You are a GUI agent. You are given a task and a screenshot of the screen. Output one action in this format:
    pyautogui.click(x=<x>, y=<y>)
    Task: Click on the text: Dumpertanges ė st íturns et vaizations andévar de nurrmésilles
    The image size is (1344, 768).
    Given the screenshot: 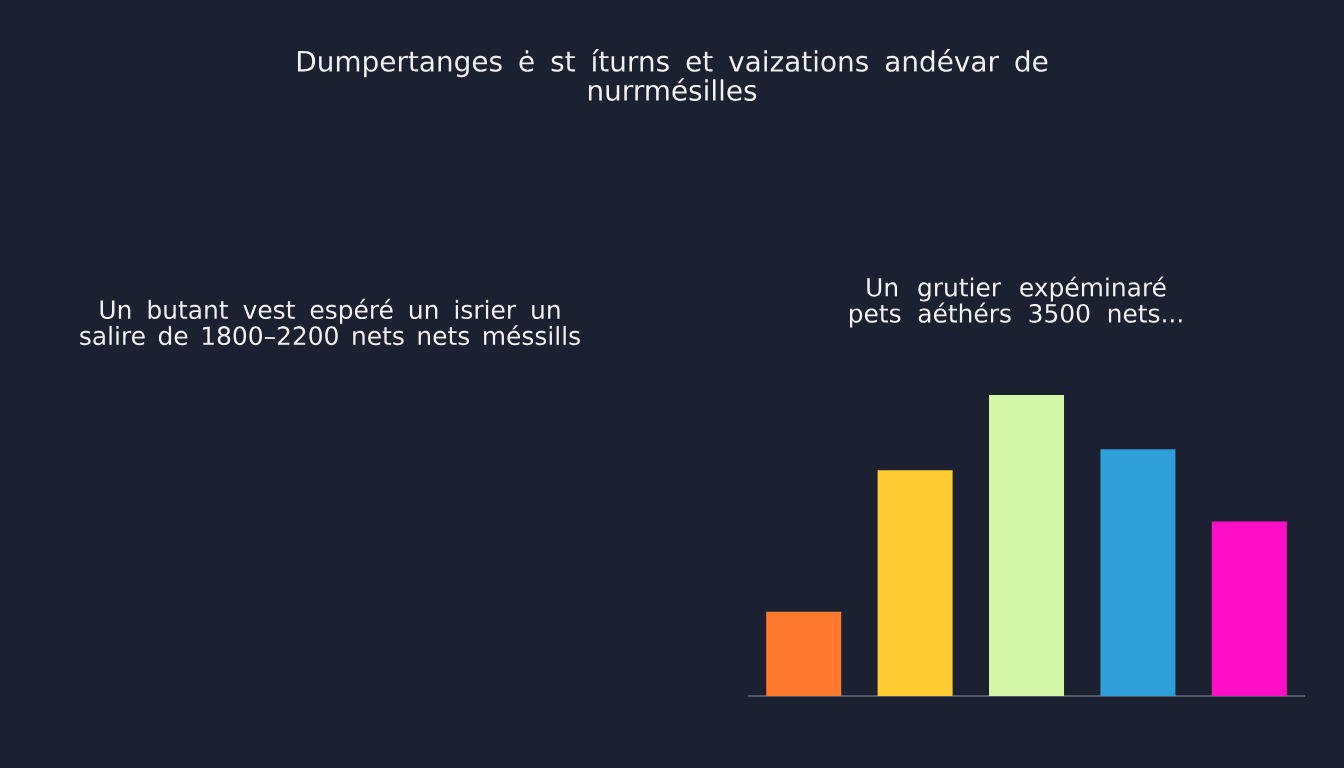 What is the action you would take?
    pyautogui.click(x=672, y=75)
    